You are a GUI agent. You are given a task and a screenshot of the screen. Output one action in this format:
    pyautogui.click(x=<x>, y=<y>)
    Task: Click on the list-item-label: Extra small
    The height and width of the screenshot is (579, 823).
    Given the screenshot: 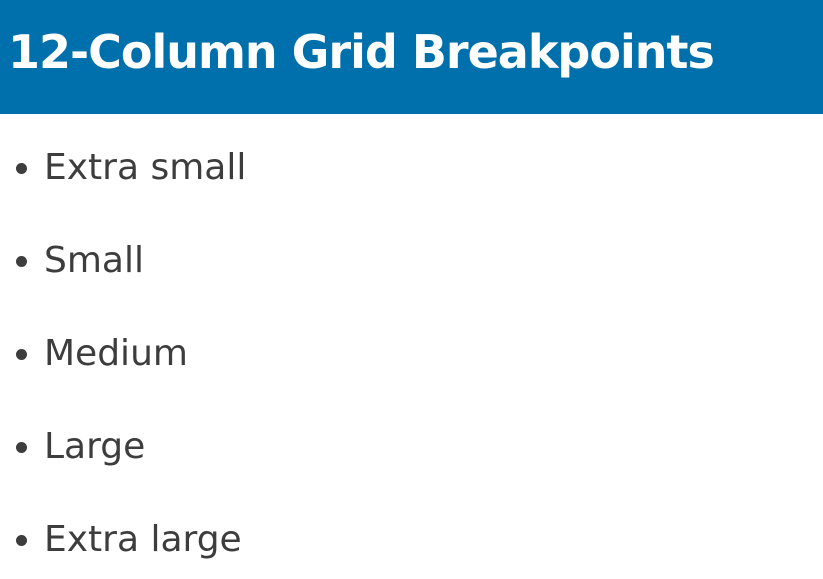 What is the action you would take?
    pyautogui.click(x=145, y=167)
    